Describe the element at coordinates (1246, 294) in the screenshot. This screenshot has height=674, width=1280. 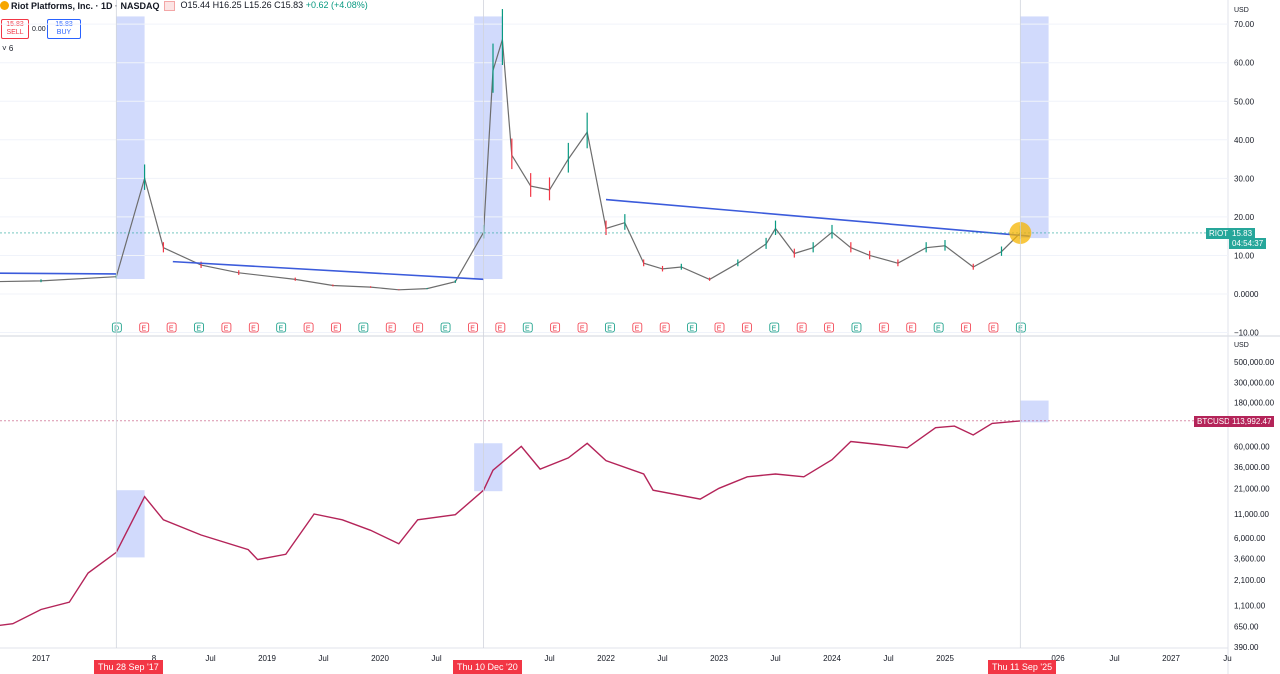
I see `riot-ytick-label: 0.0000` at that location.